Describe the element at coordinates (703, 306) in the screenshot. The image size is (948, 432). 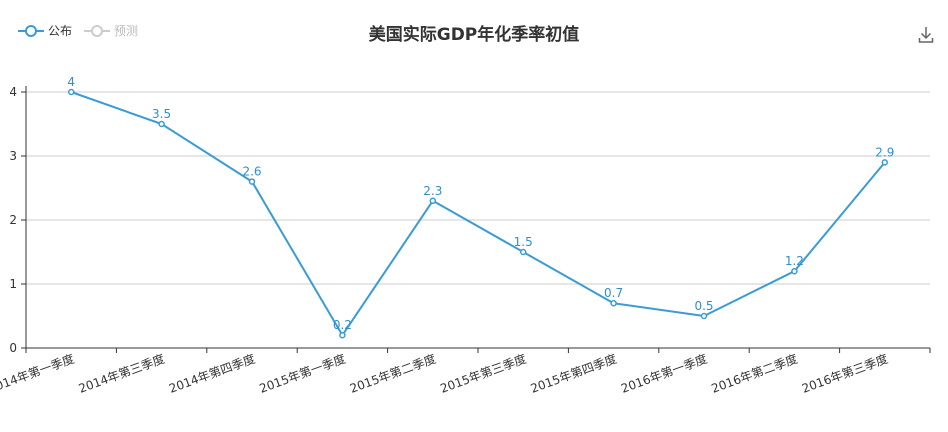
I see `data-label: 0.5` at that location.